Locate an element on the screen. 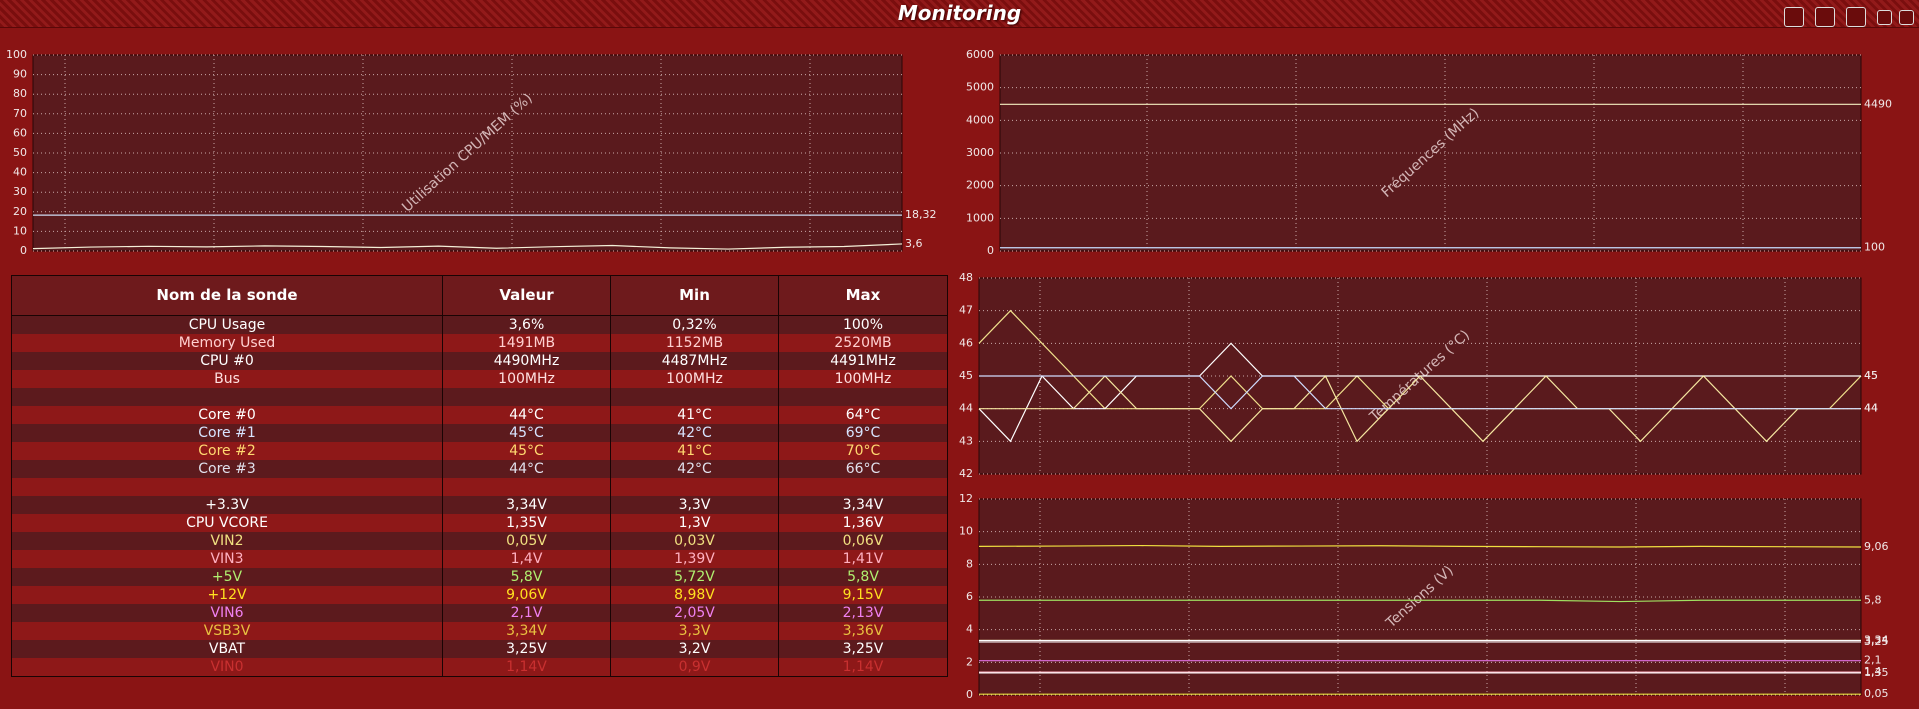 The height and width of the screenshot is (709, 1919). y-tick-label: 40 is located at coordinates (20, 172).